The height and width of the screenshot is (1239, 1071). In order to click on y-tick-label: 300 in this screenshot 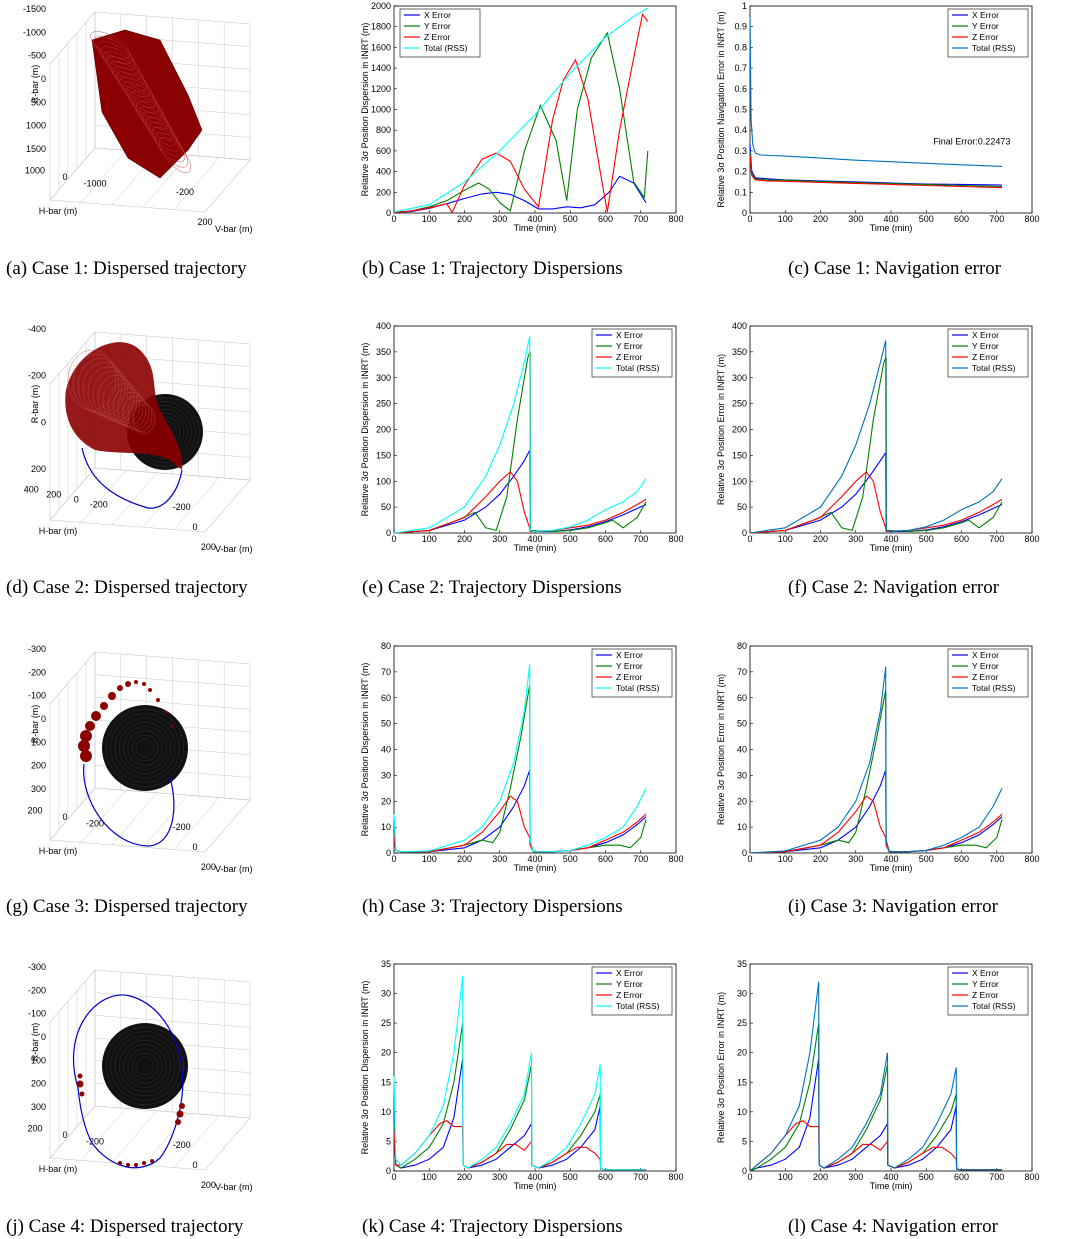, I will do `click(739, 378)`.